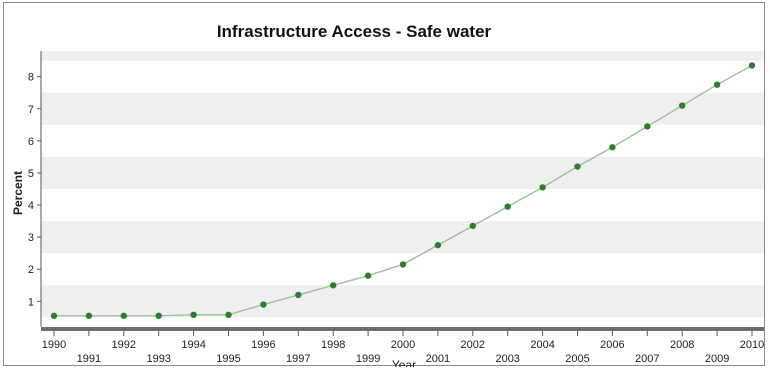 This screenshot has width=770, height=370. What do you see at coordinates (89, 359) in the screenshot?
I see `x-tick-label: 1991` at bounding box center [89, 359].